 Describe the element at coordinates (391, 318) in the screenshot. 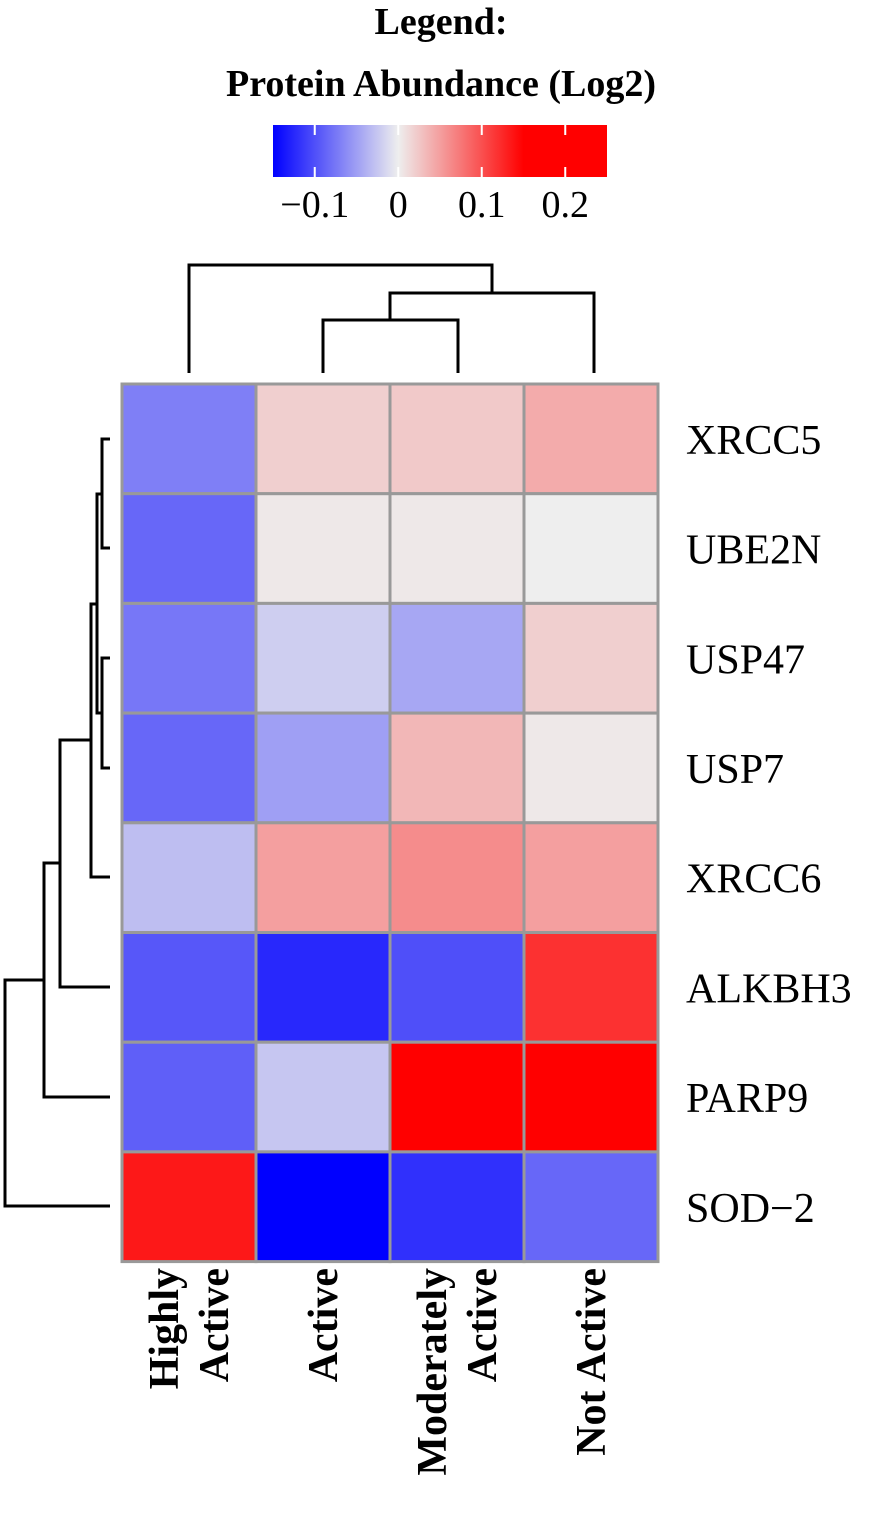

I see `column-dendrogram` at that location.